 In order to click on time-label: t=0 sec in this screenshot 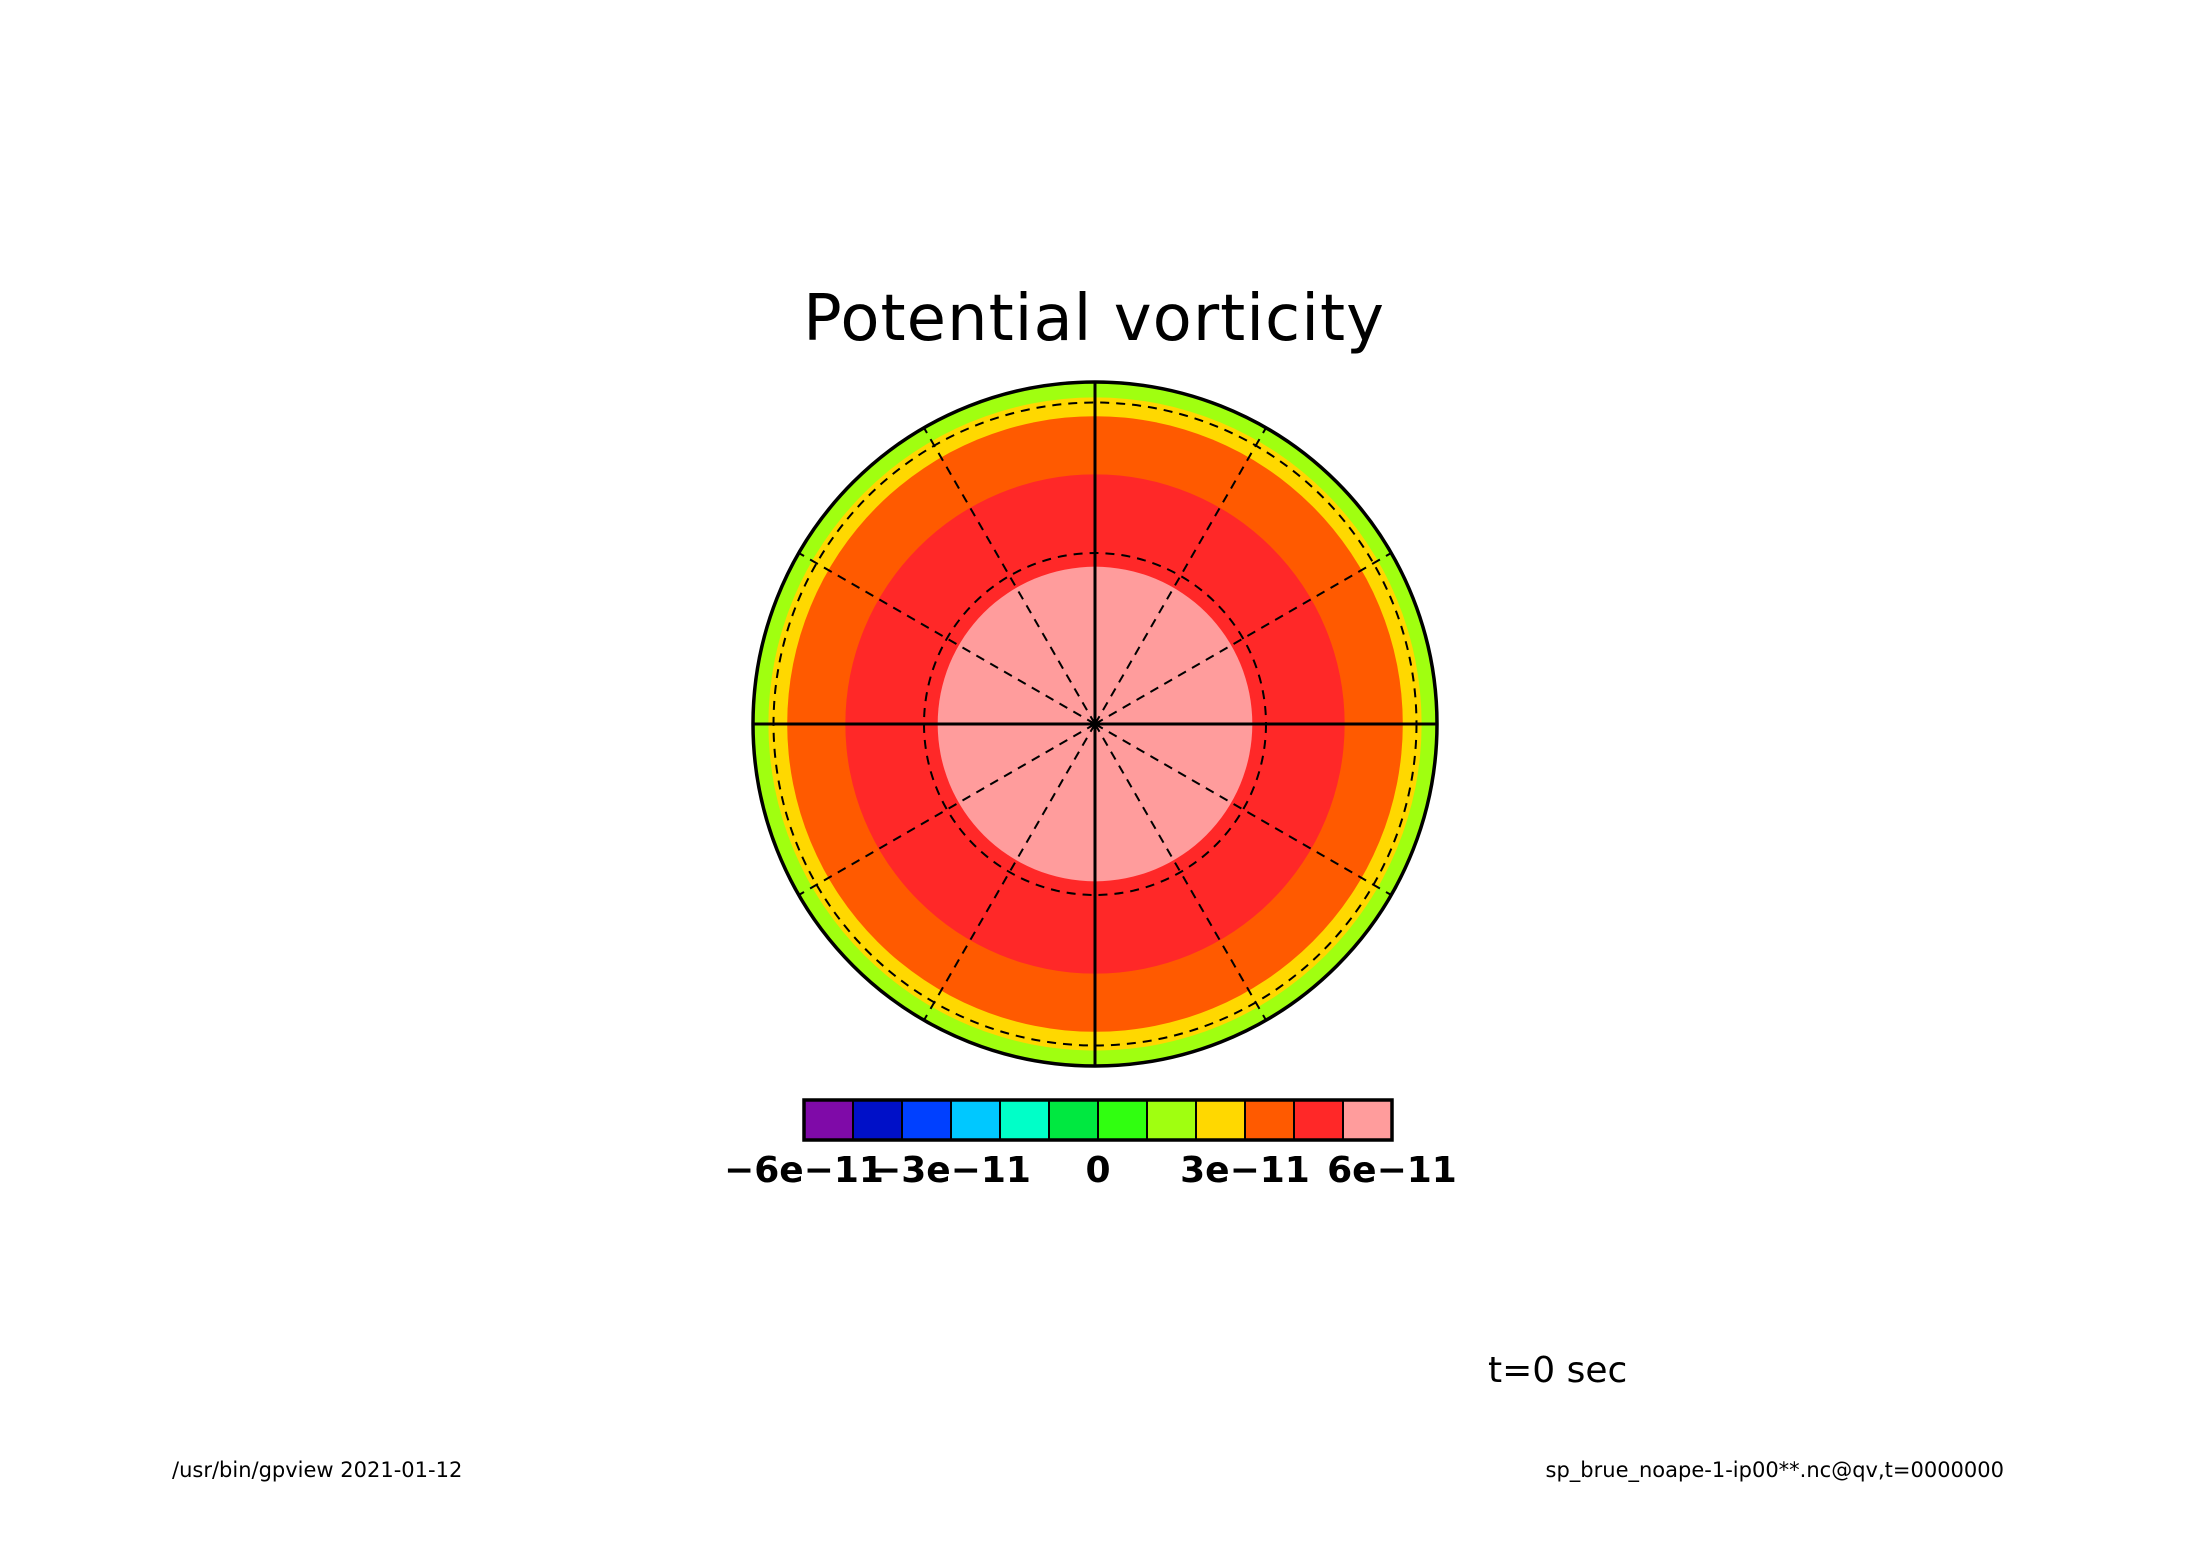, I will do `click(1558, 1370)`.